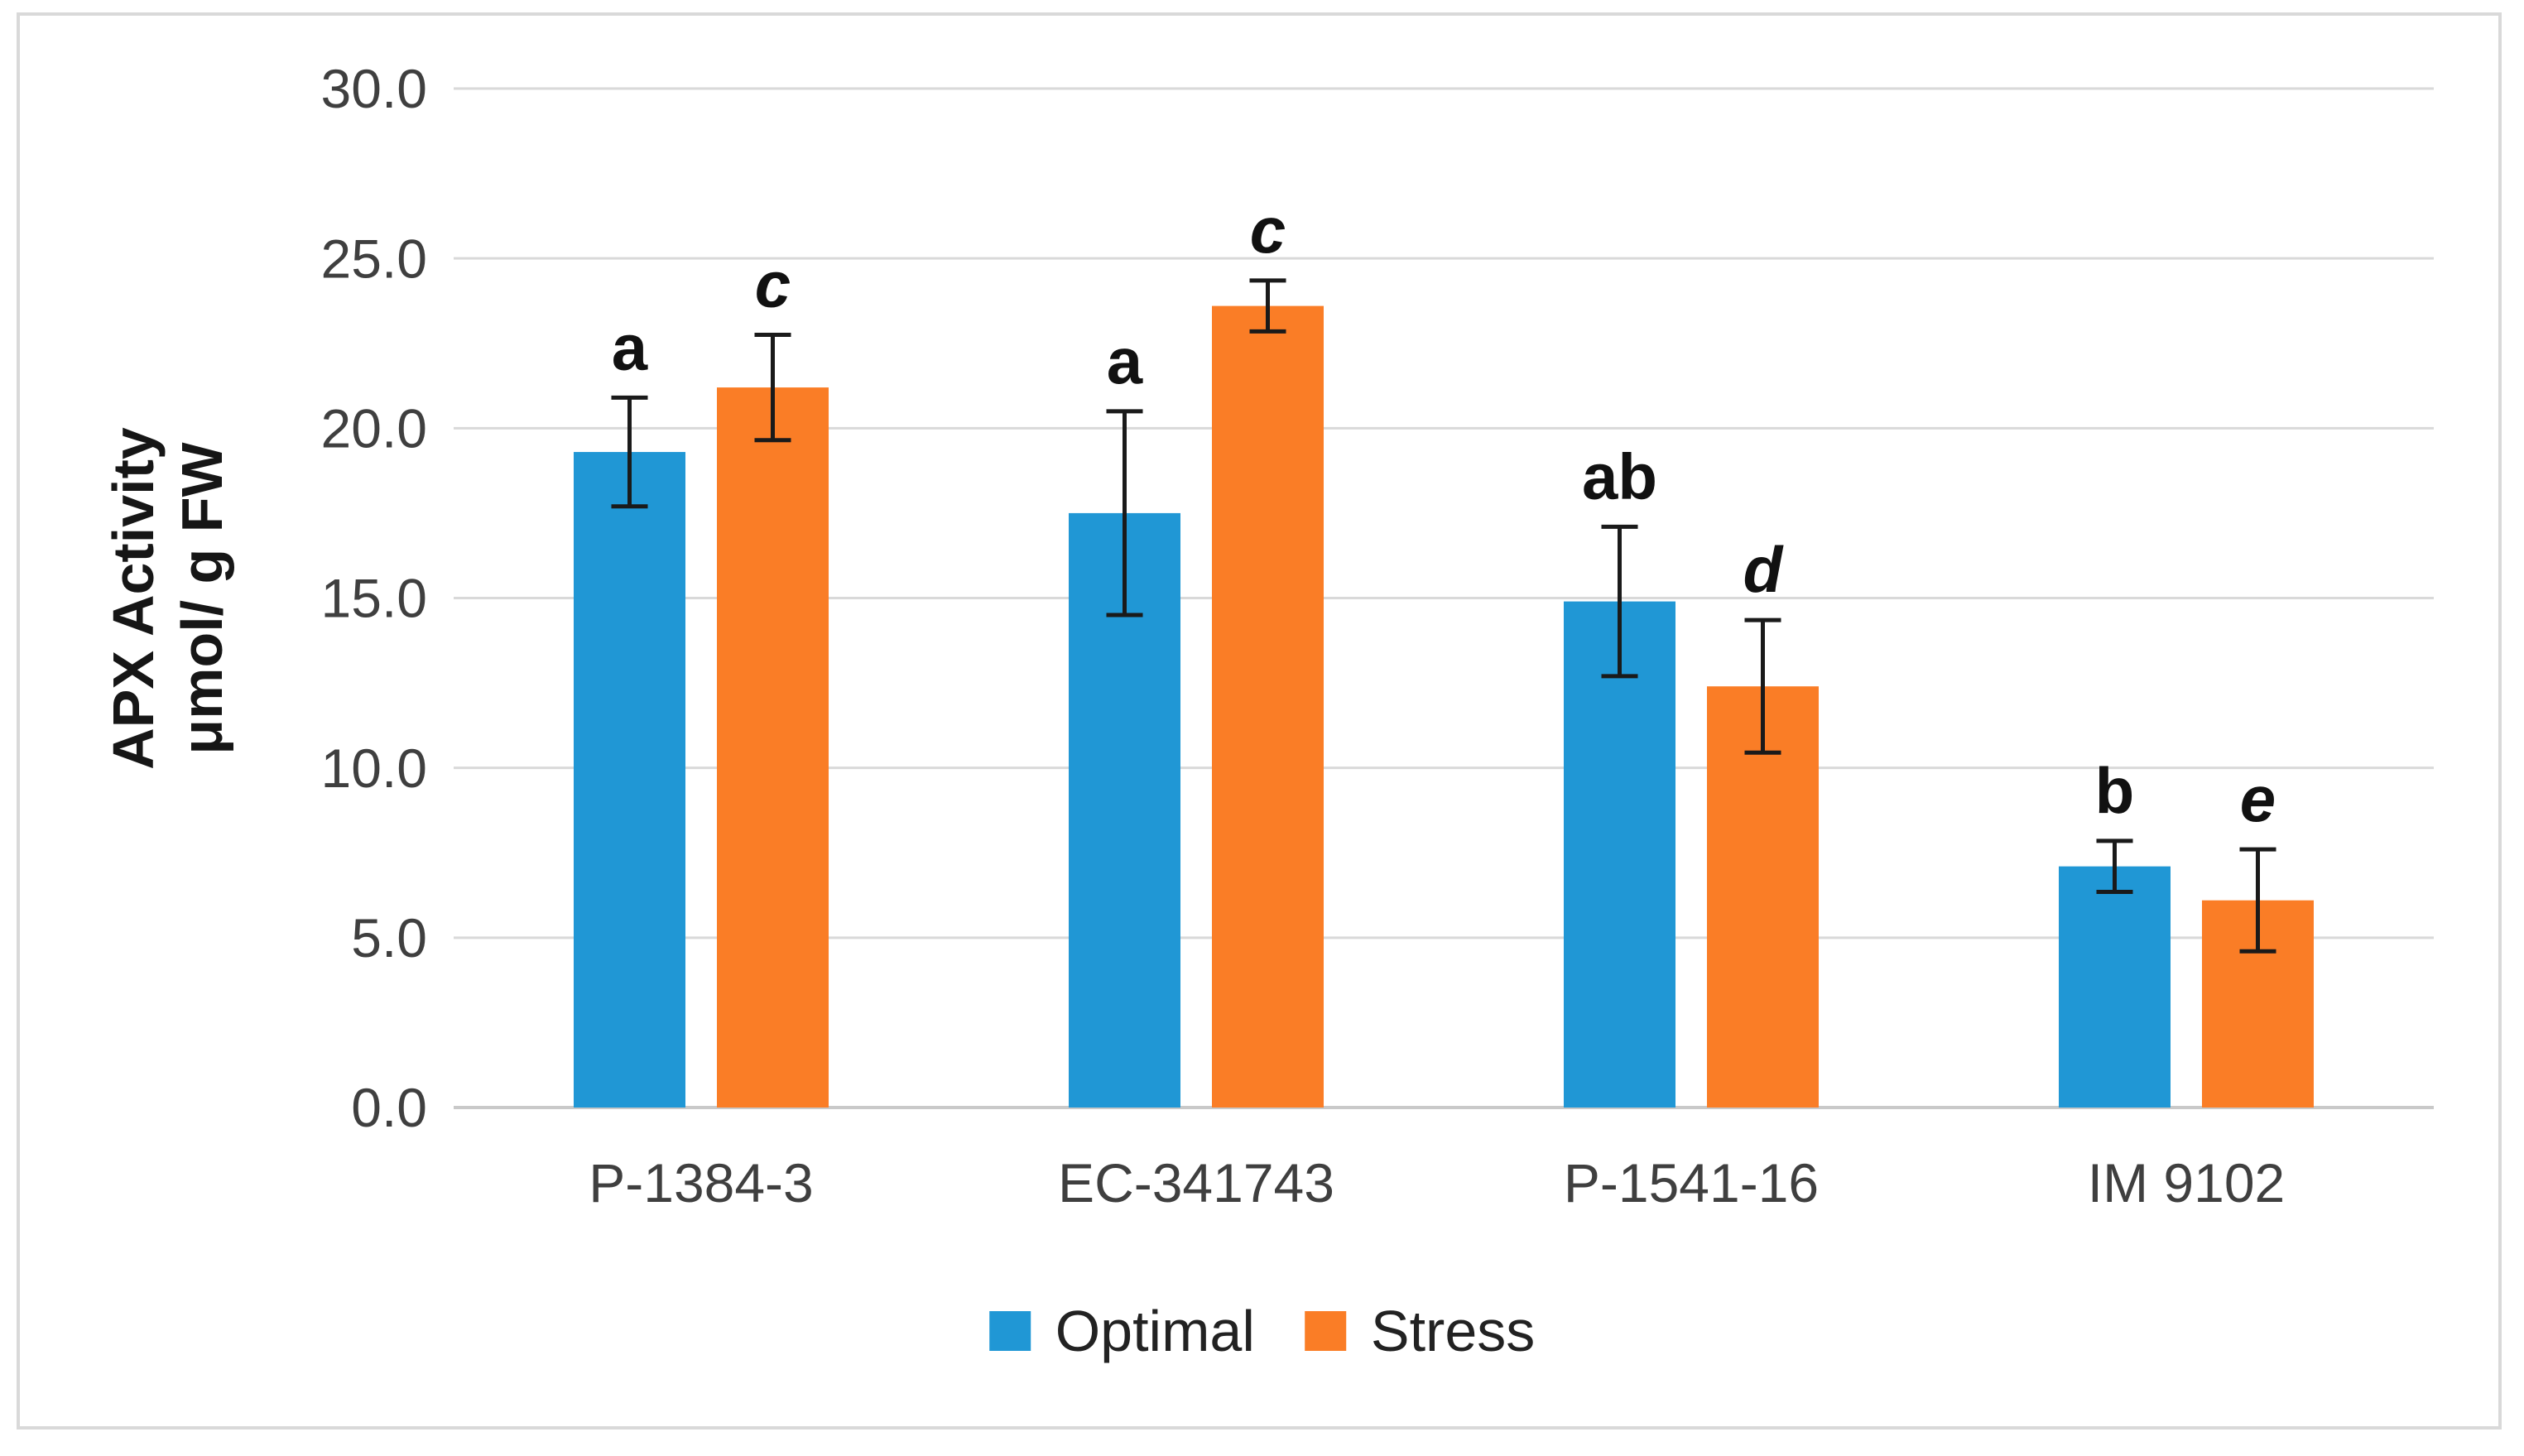 This screenshot has height=1456, width=2524. I want to click on y-tick-label: 20.0, so click(374, 428).